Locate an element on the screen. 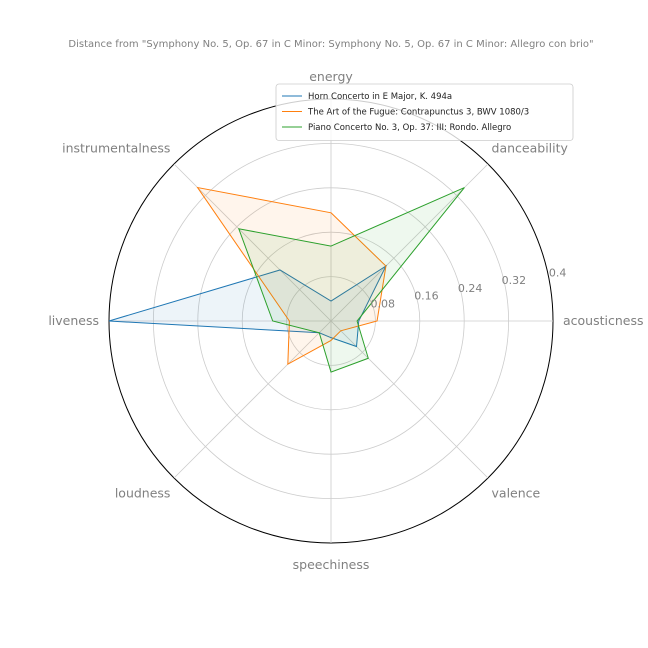 This screenshot has width=648, height=648. axis-label-loudness: loudness is located at coordinates (143, 493).